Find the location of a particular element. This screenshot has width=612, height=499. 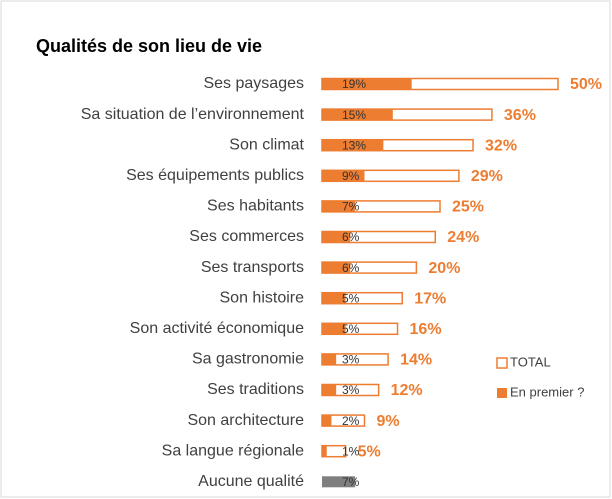

category-label: Ses traditions is located at coordinates (255, 389).